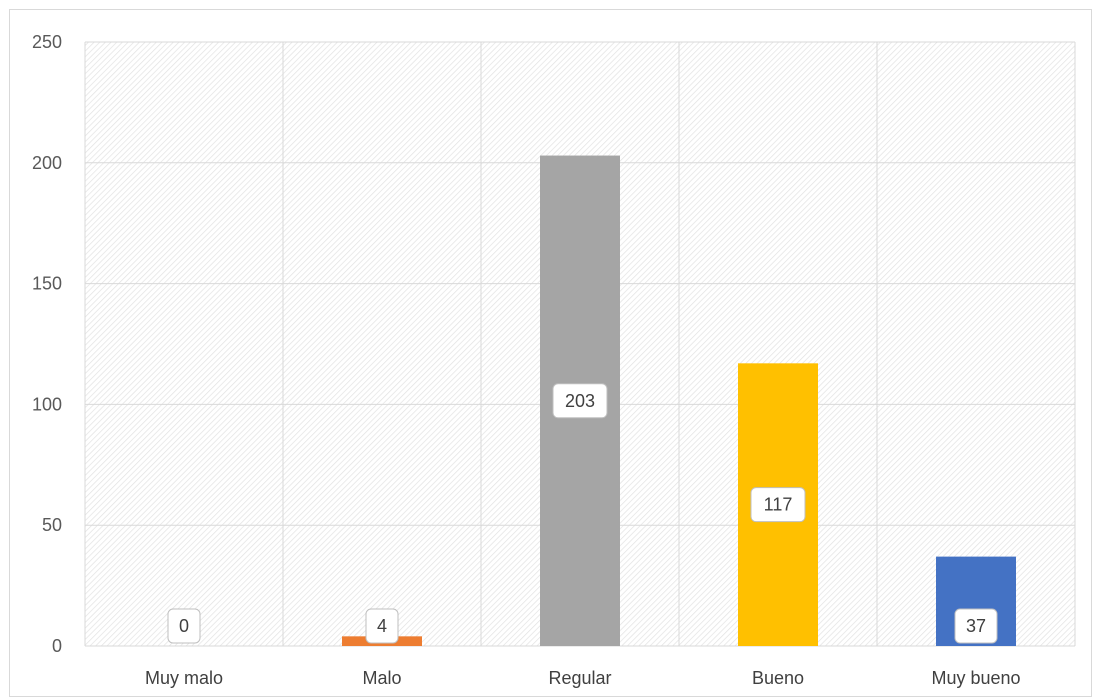 The height and width of the screenshot is (699, 1094). Describe the element at coordinates (47, 344) in the screenshot. I see `y-axis-tick-labels: 0 50 100 150 200 250` at that location.